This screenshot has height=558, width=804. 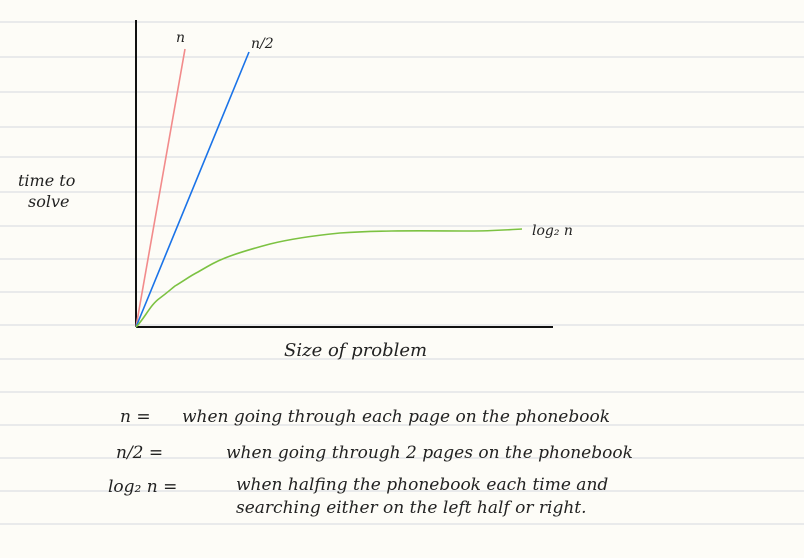 I want to click on log-n-curve-label: log₂ n, so click(x=552, y=231).